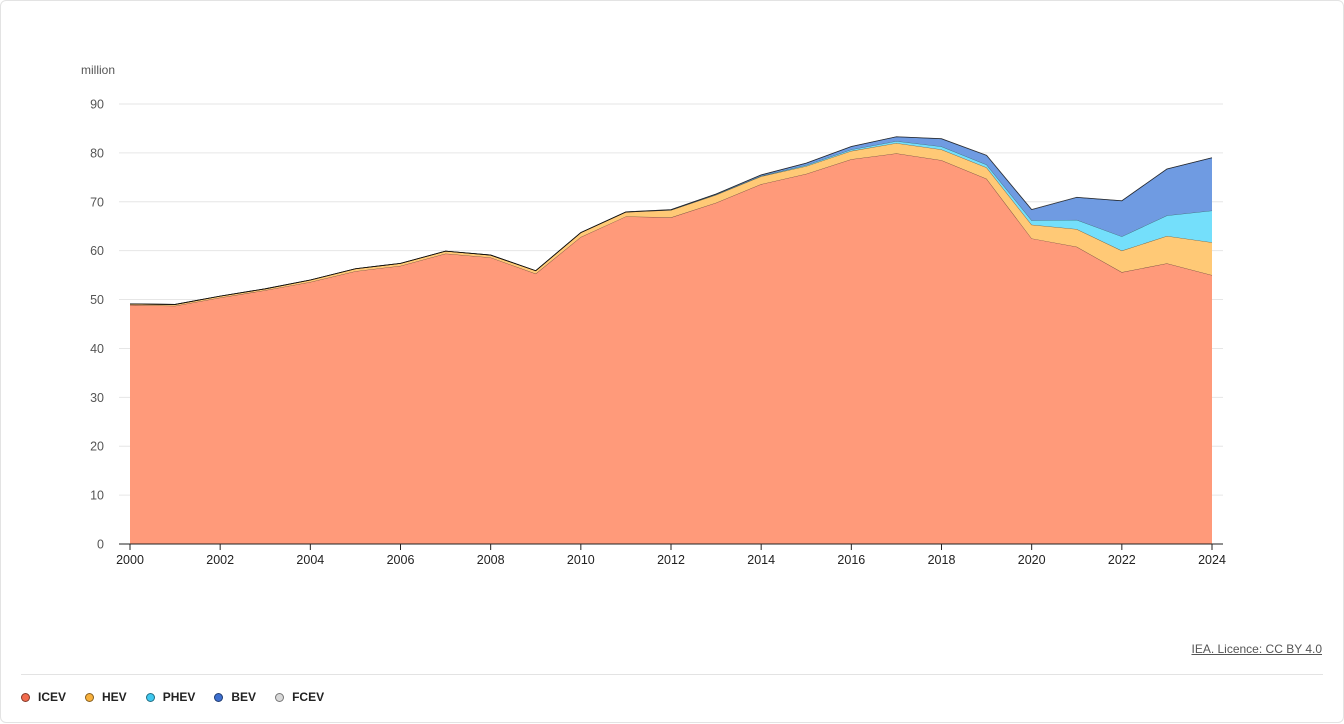  What do you see at coordinates (97, 447) in the screenshot?
I see `y-tick-label: 20` at bounding box center [97, 447].